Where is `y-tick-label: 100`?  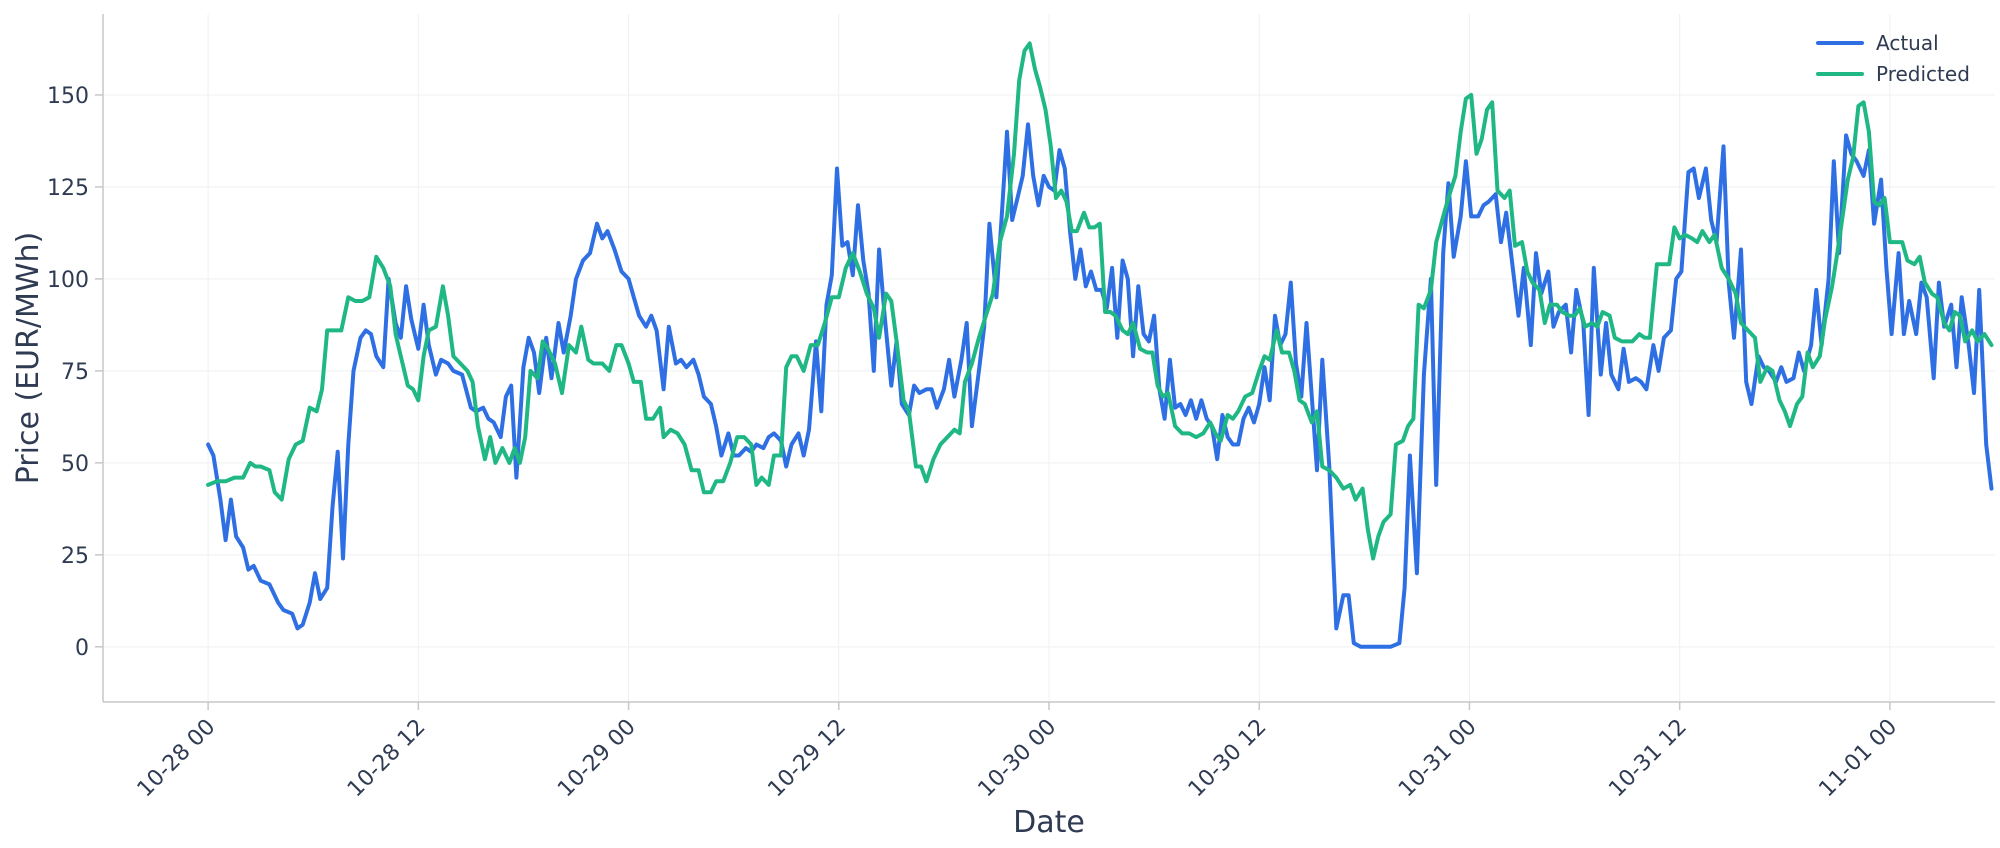
y-tick-label: 100 is located at coordinates (68, 280).